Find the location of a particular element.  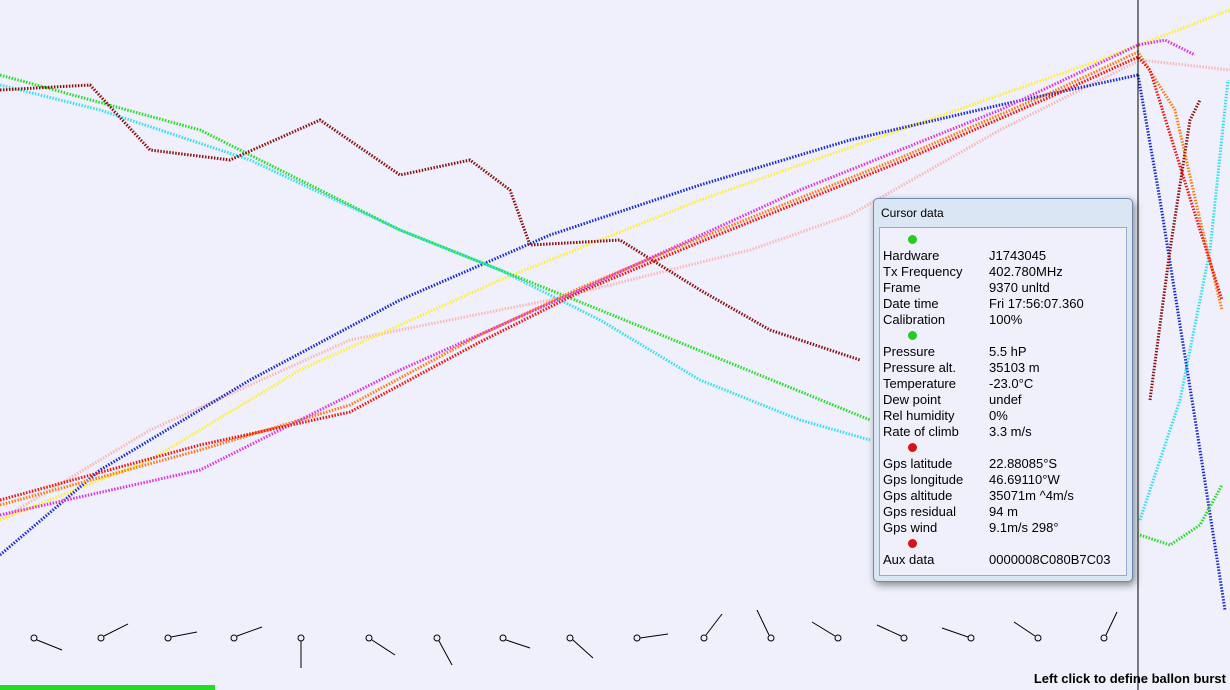

field-label: Gps longitude is located at coordinates (923, 479).